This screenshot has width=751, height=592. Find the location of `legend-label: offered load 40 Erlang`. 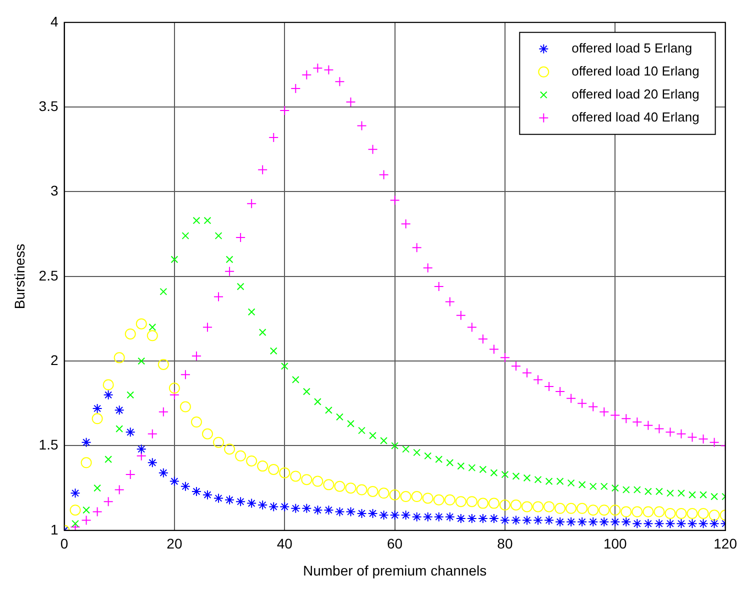

legend-label: offered load 40 Erlang is located at coordinates (636, 116).